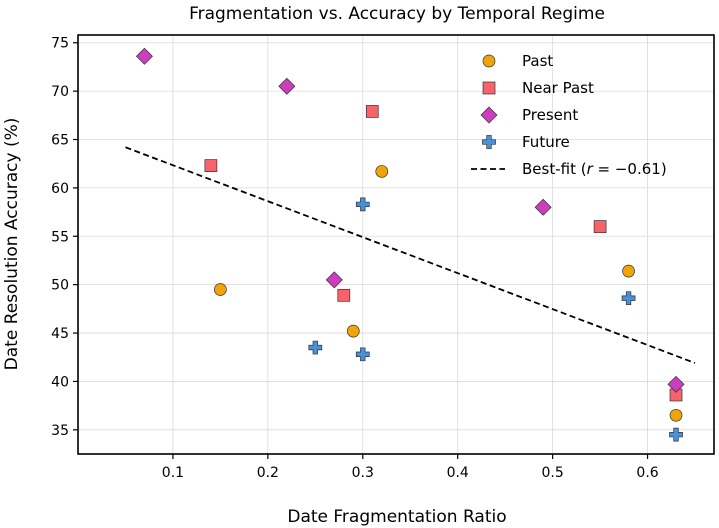 This screenshot has height=528, width=719. Describe the element at coordinates (60, 286) in the screenshot. I see `y-tick-label: 50` at that location.